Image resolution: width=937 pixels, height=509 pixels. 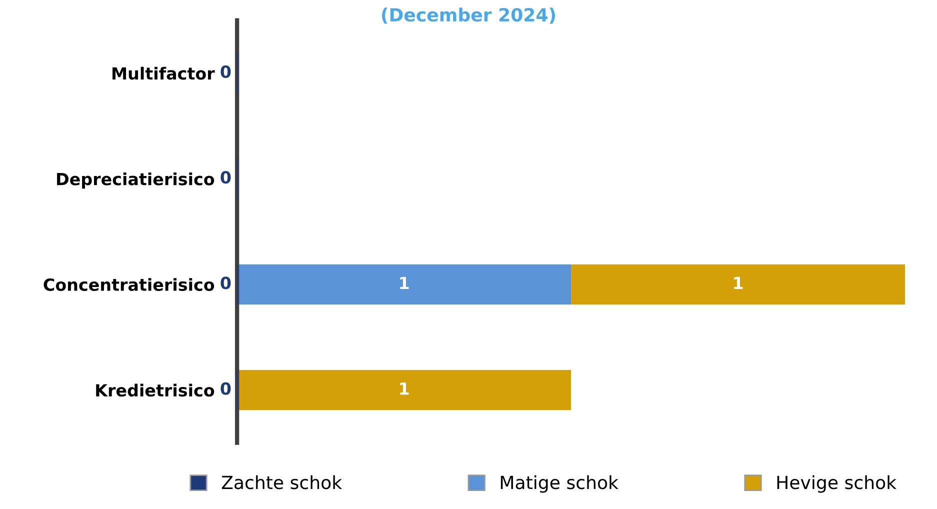 I want to click on y-tick-label: Concentratierisico, so click(x=129, y=284).